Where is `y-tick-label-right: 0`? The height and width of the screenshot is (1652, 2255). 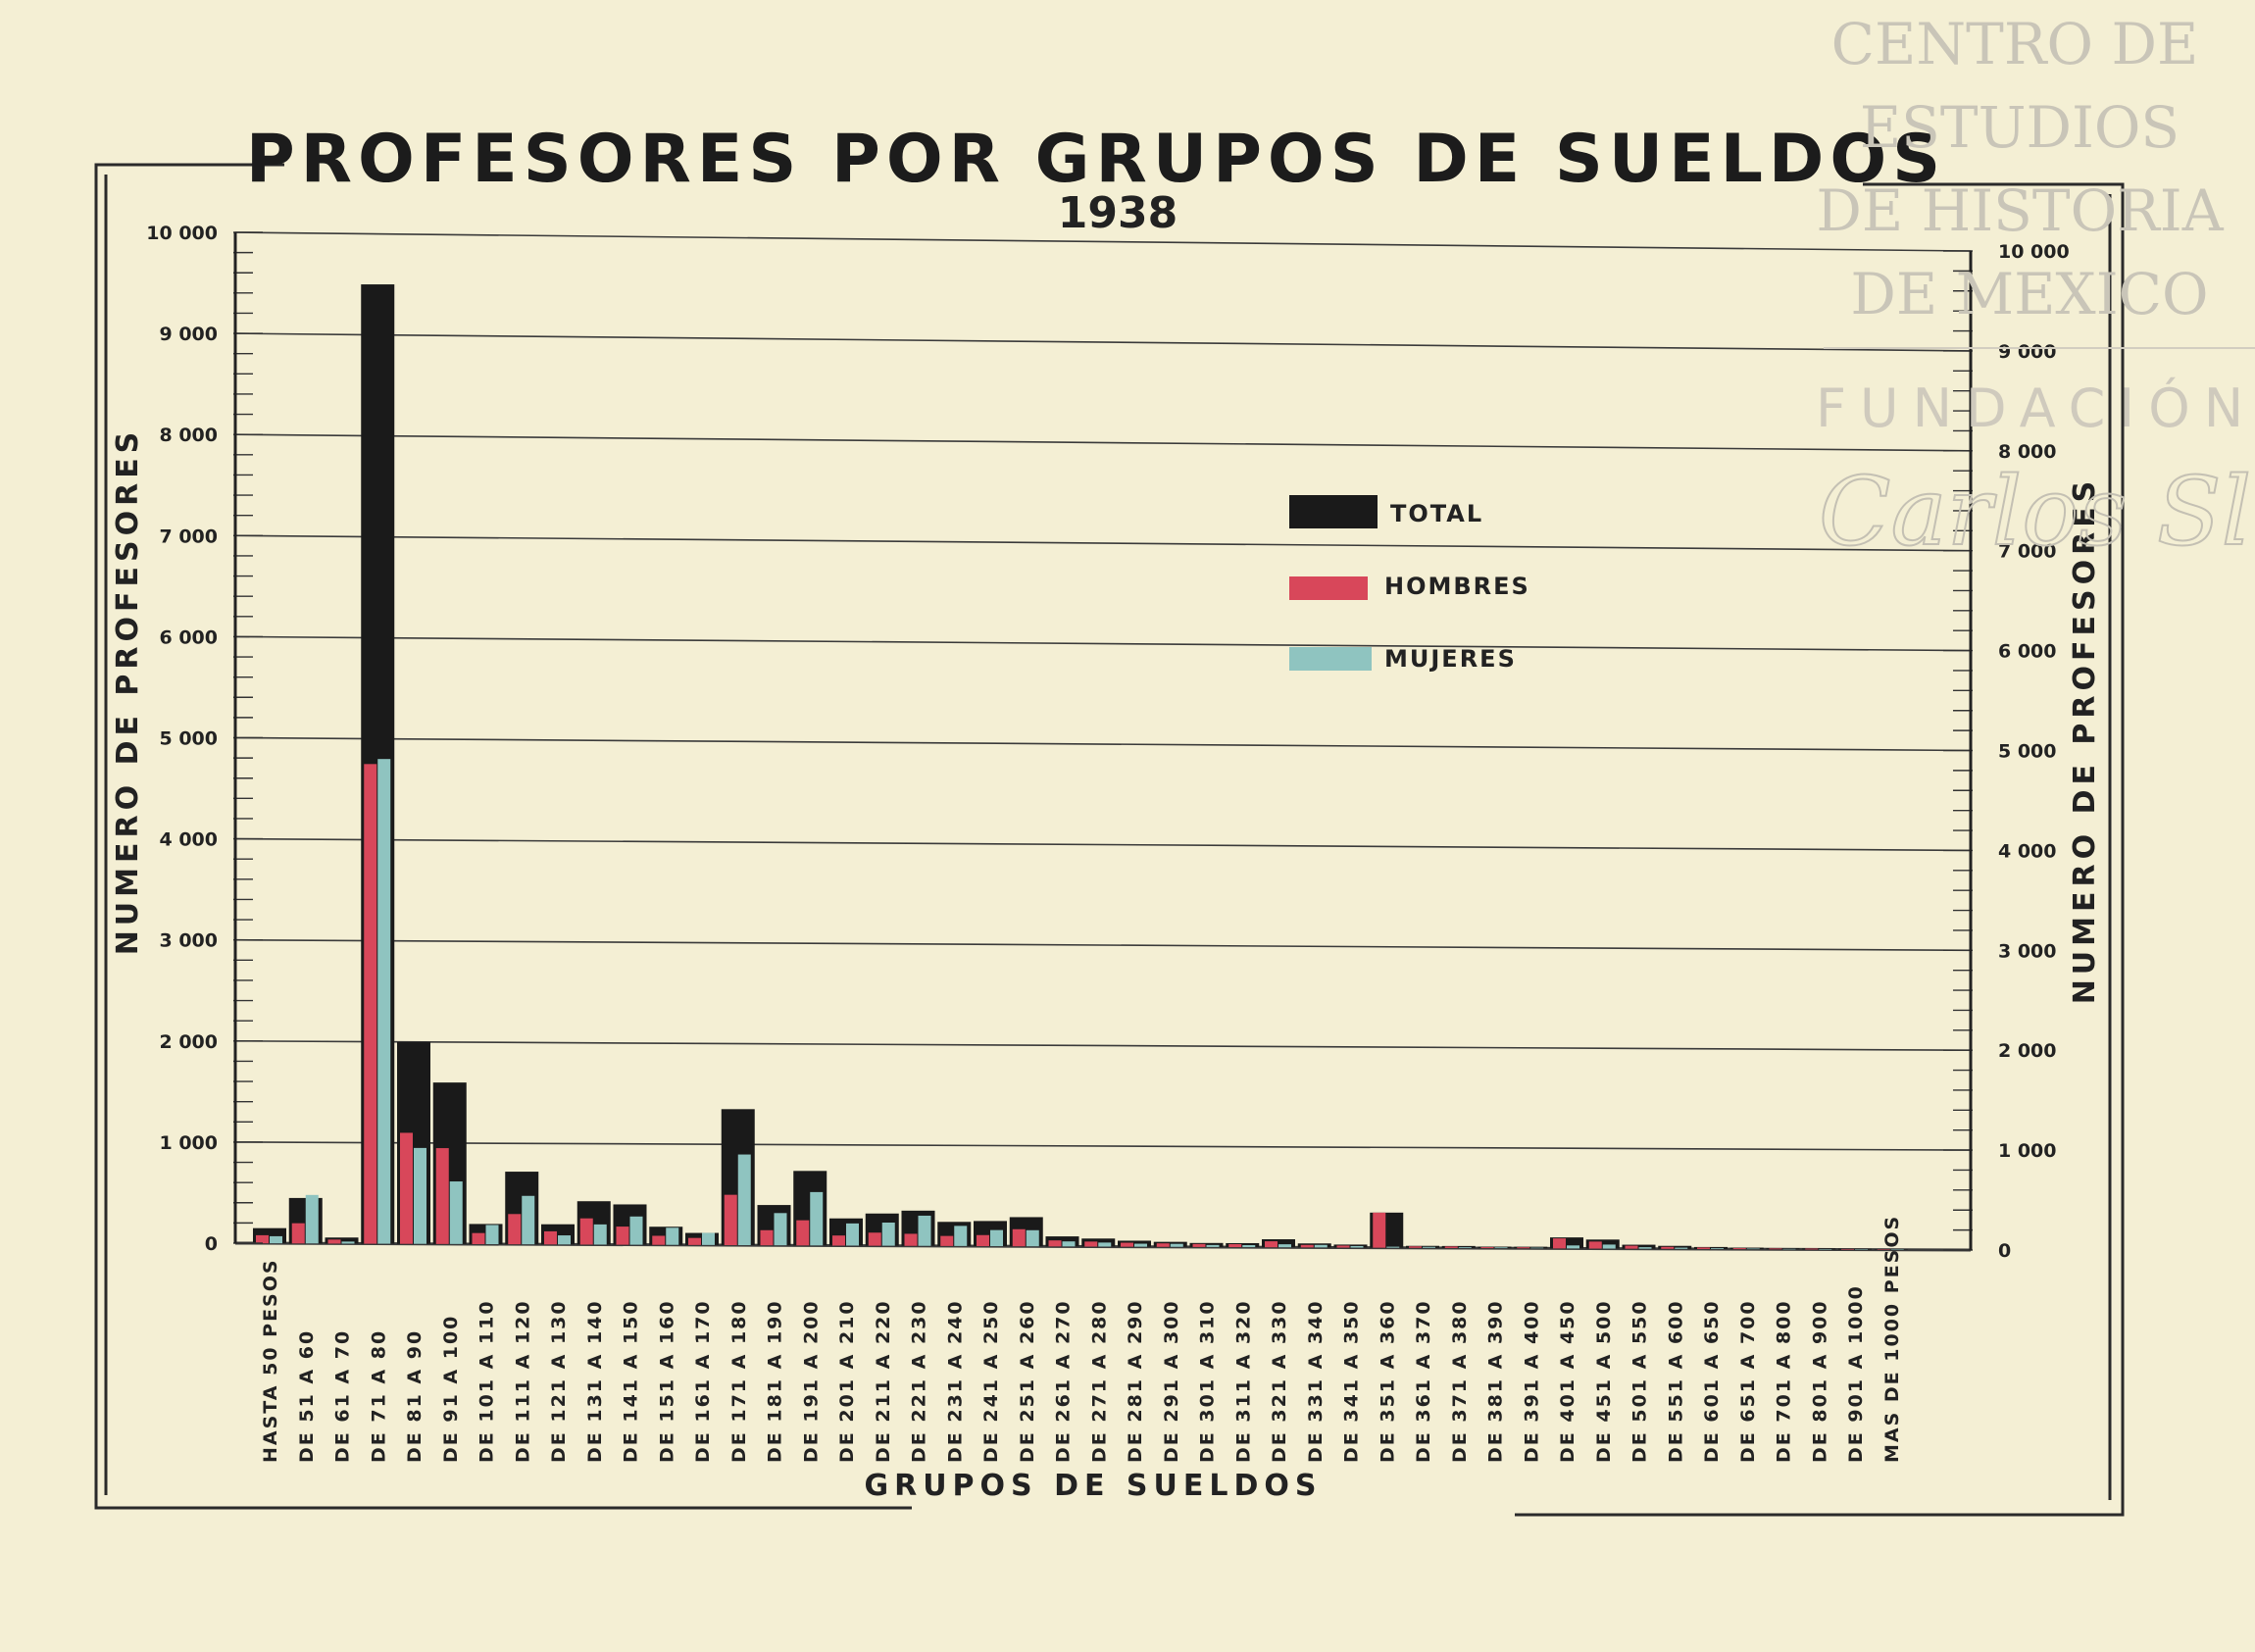
y-tick-label-right: 0 is located at coordinates (2005, 1251).